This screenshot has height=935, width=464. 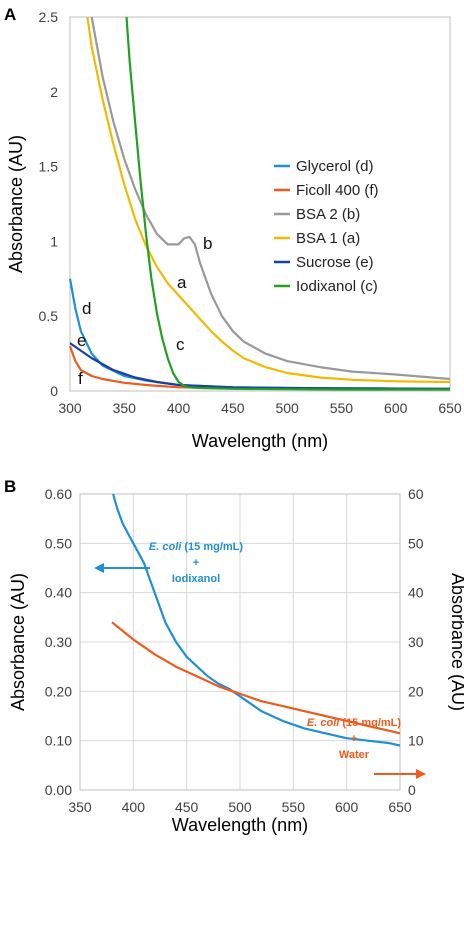 What do you see at coordinates (323, 723) in the screenshot?
I see `annotation-water-organism: E. coli` at bounding box center [323, 723].